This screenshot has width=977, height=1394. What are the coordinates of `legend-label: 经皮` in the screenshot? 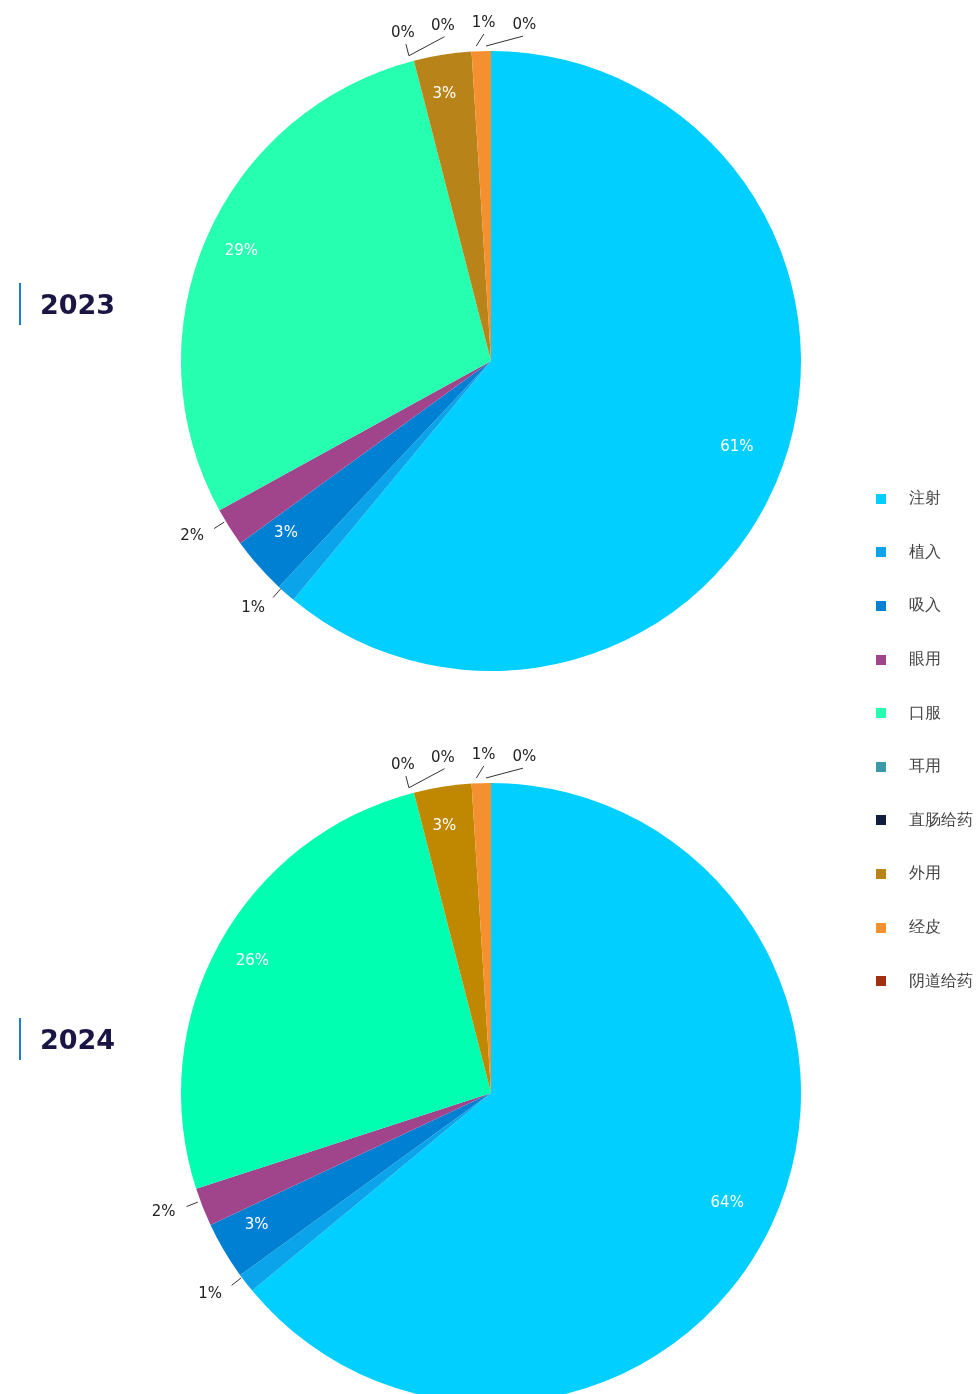 It's located at (925, 928).